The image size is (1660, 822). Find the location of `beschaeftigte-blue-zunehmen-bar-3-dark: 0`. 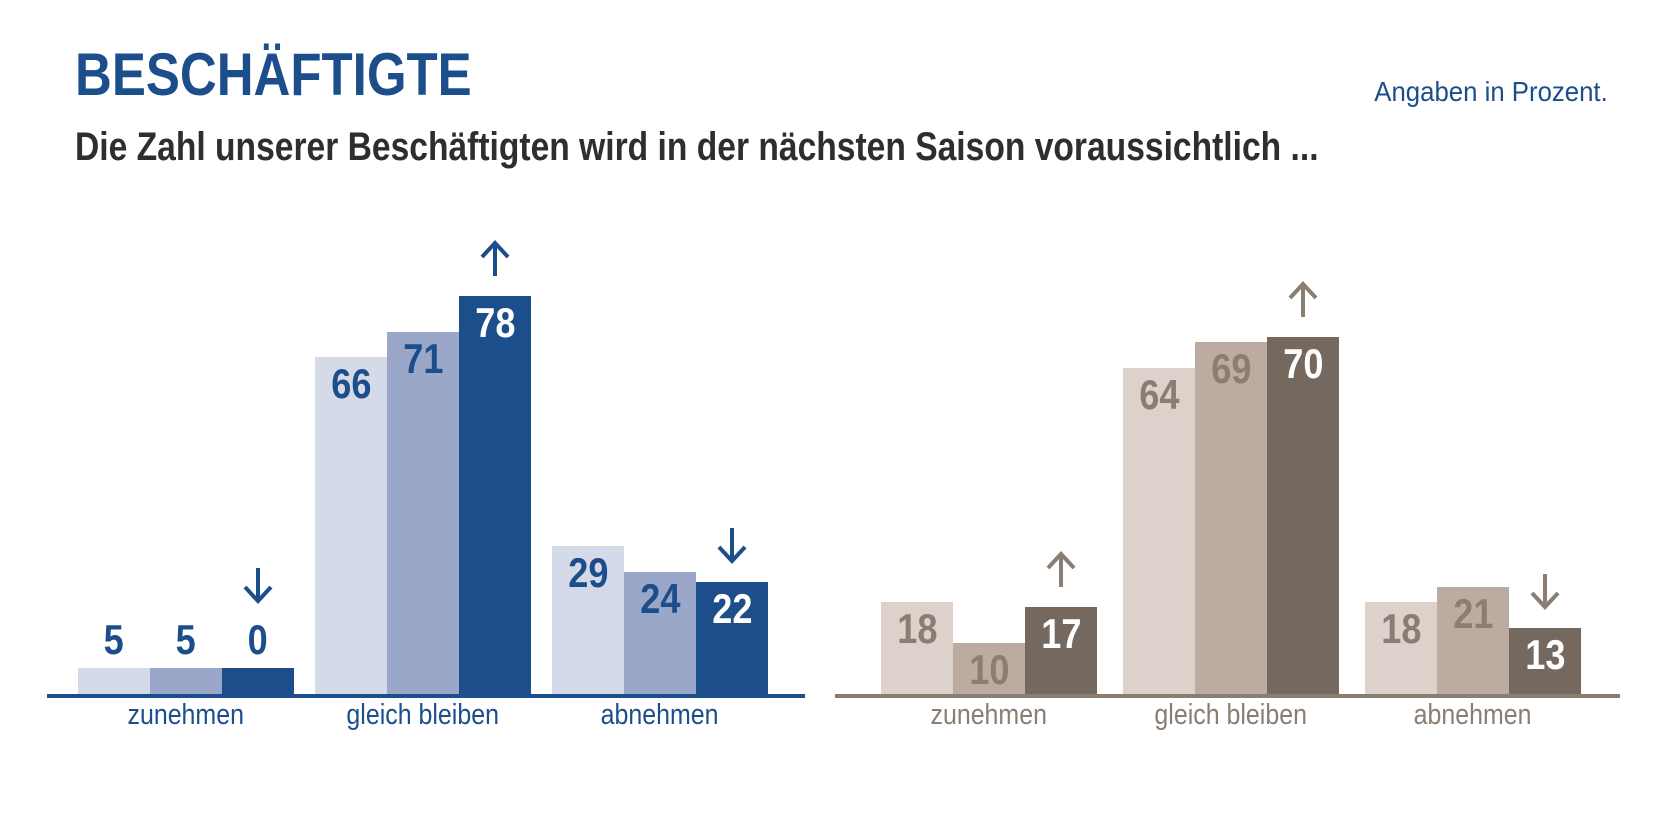

beschaeftigte-blue-zunehmen-bar-3-dark: 0 is located at coordinates (258, 656).